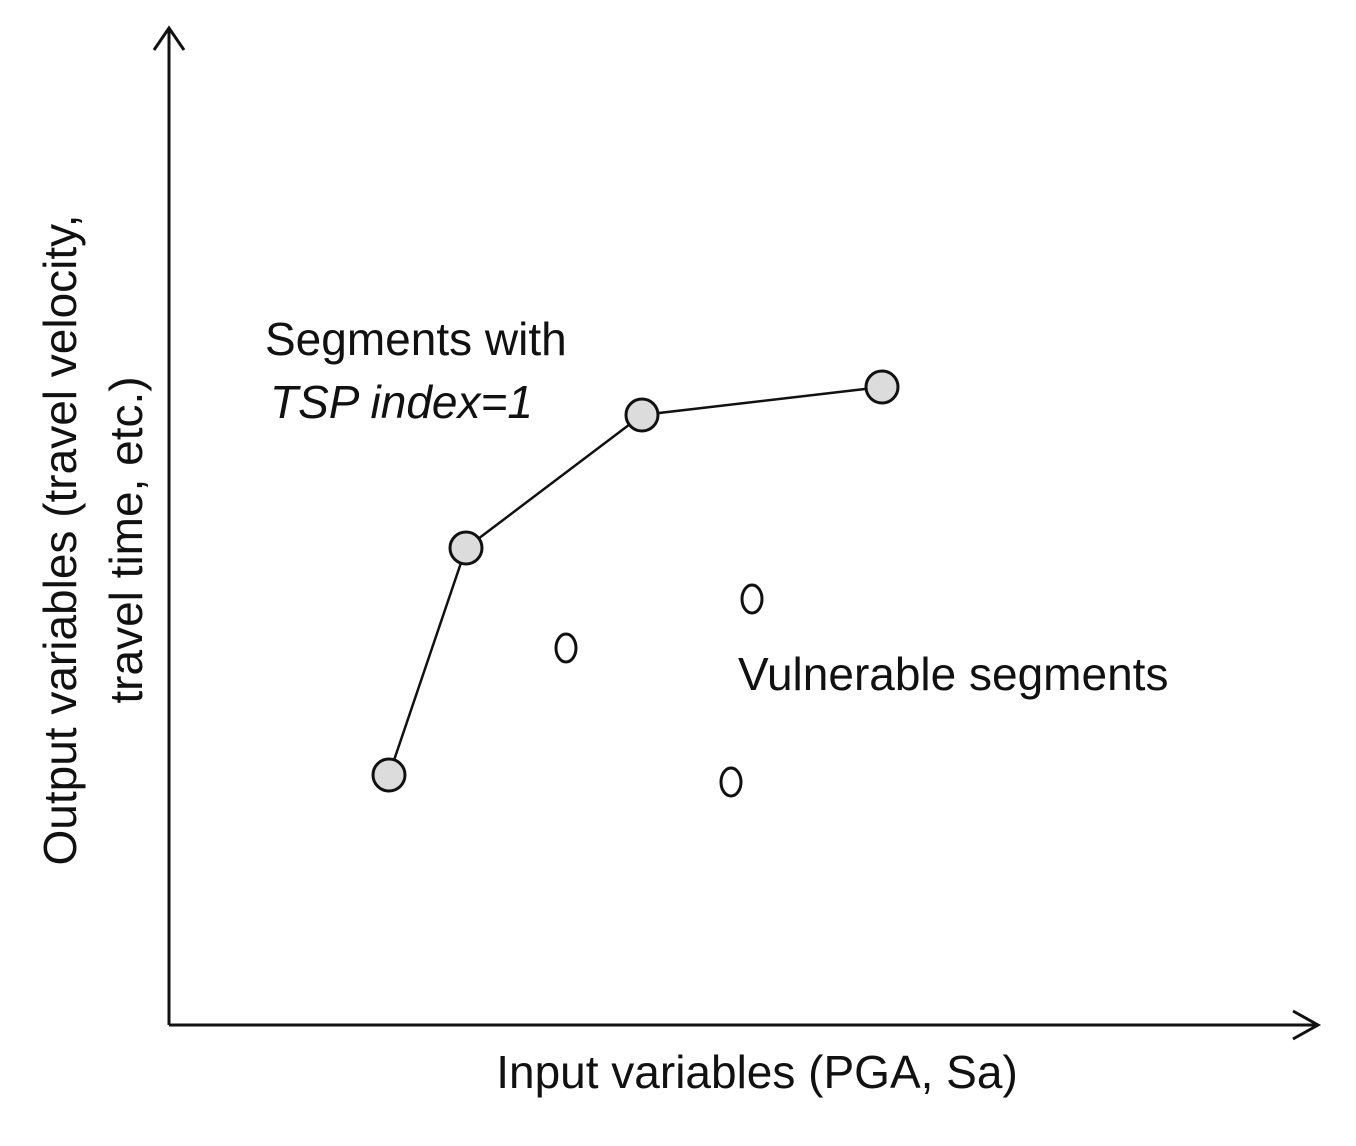 The height and width of the screenshot is (1146, 1356). Describe the element at coordinates (60, 539) in the screenshot. I see `y-axis-label-line1: Output variables (travel velocity,` at that location.